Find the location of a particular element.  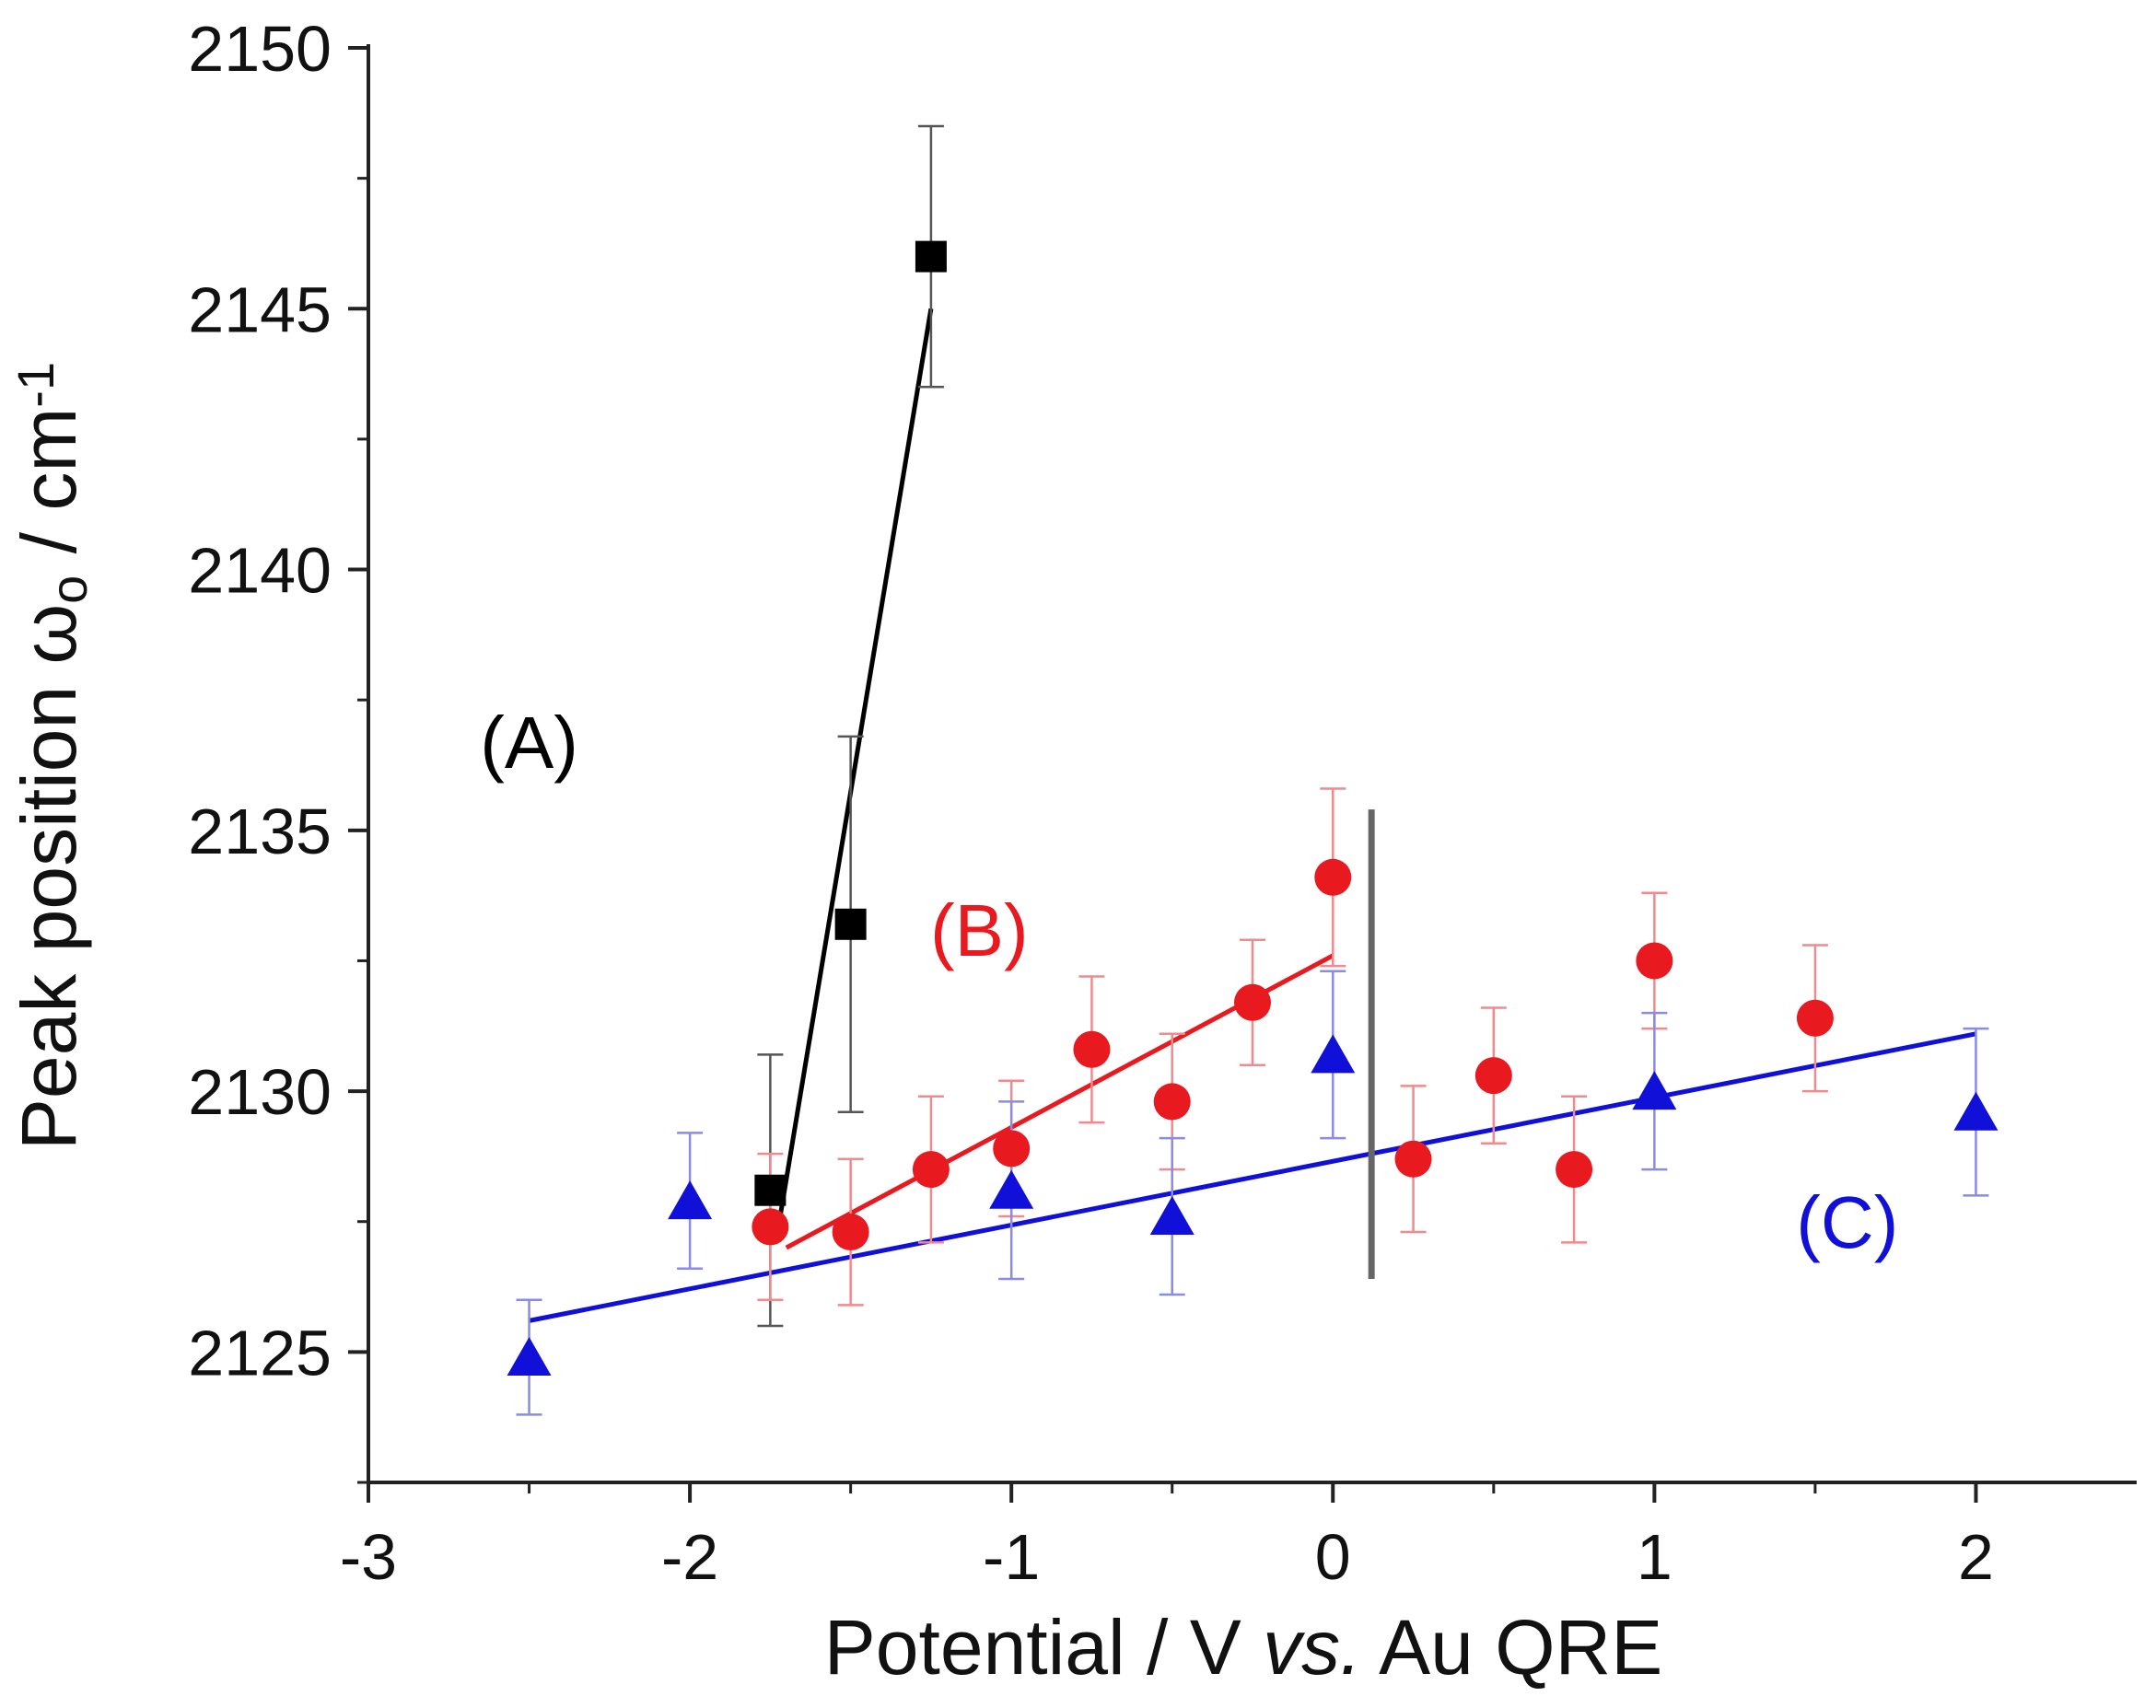

x-axis-title: Potential / V vs. Au QRE is located at coordinates (1243, 1647).